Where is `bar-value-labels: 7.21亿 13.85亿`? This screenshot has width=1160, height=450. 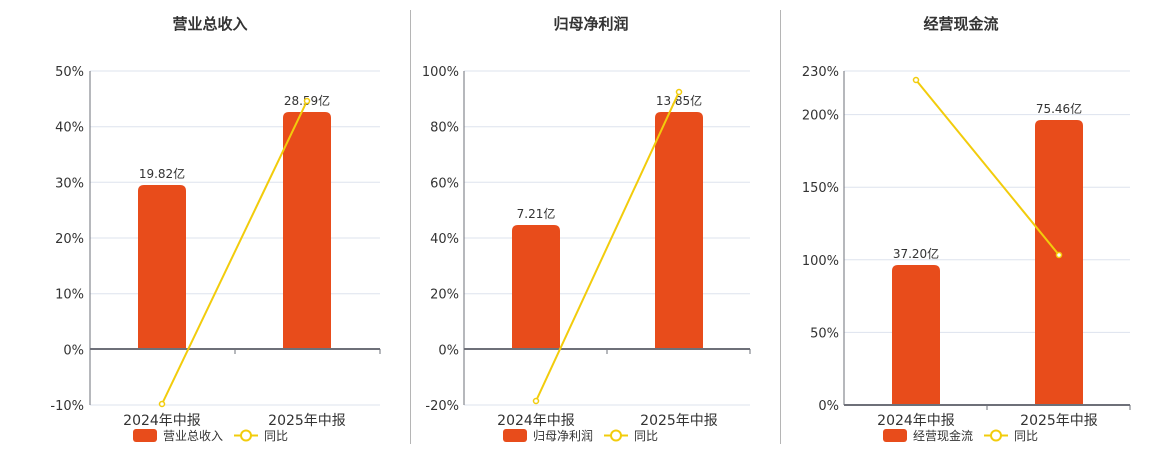
bar-value-labels: 7.21亿 13.85亿 is located at coordinates (610, 157).